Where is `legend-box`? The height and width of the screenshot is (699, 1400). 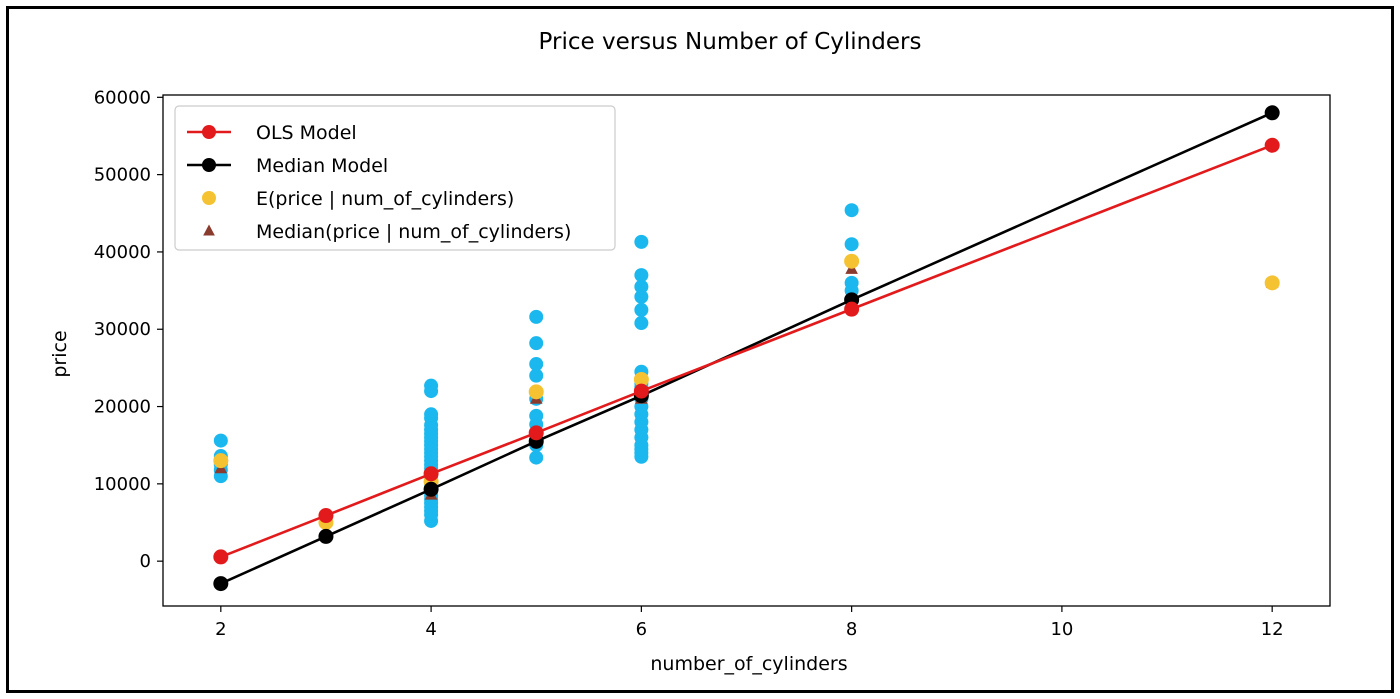
legend-box is located at coordinates (395, 178).